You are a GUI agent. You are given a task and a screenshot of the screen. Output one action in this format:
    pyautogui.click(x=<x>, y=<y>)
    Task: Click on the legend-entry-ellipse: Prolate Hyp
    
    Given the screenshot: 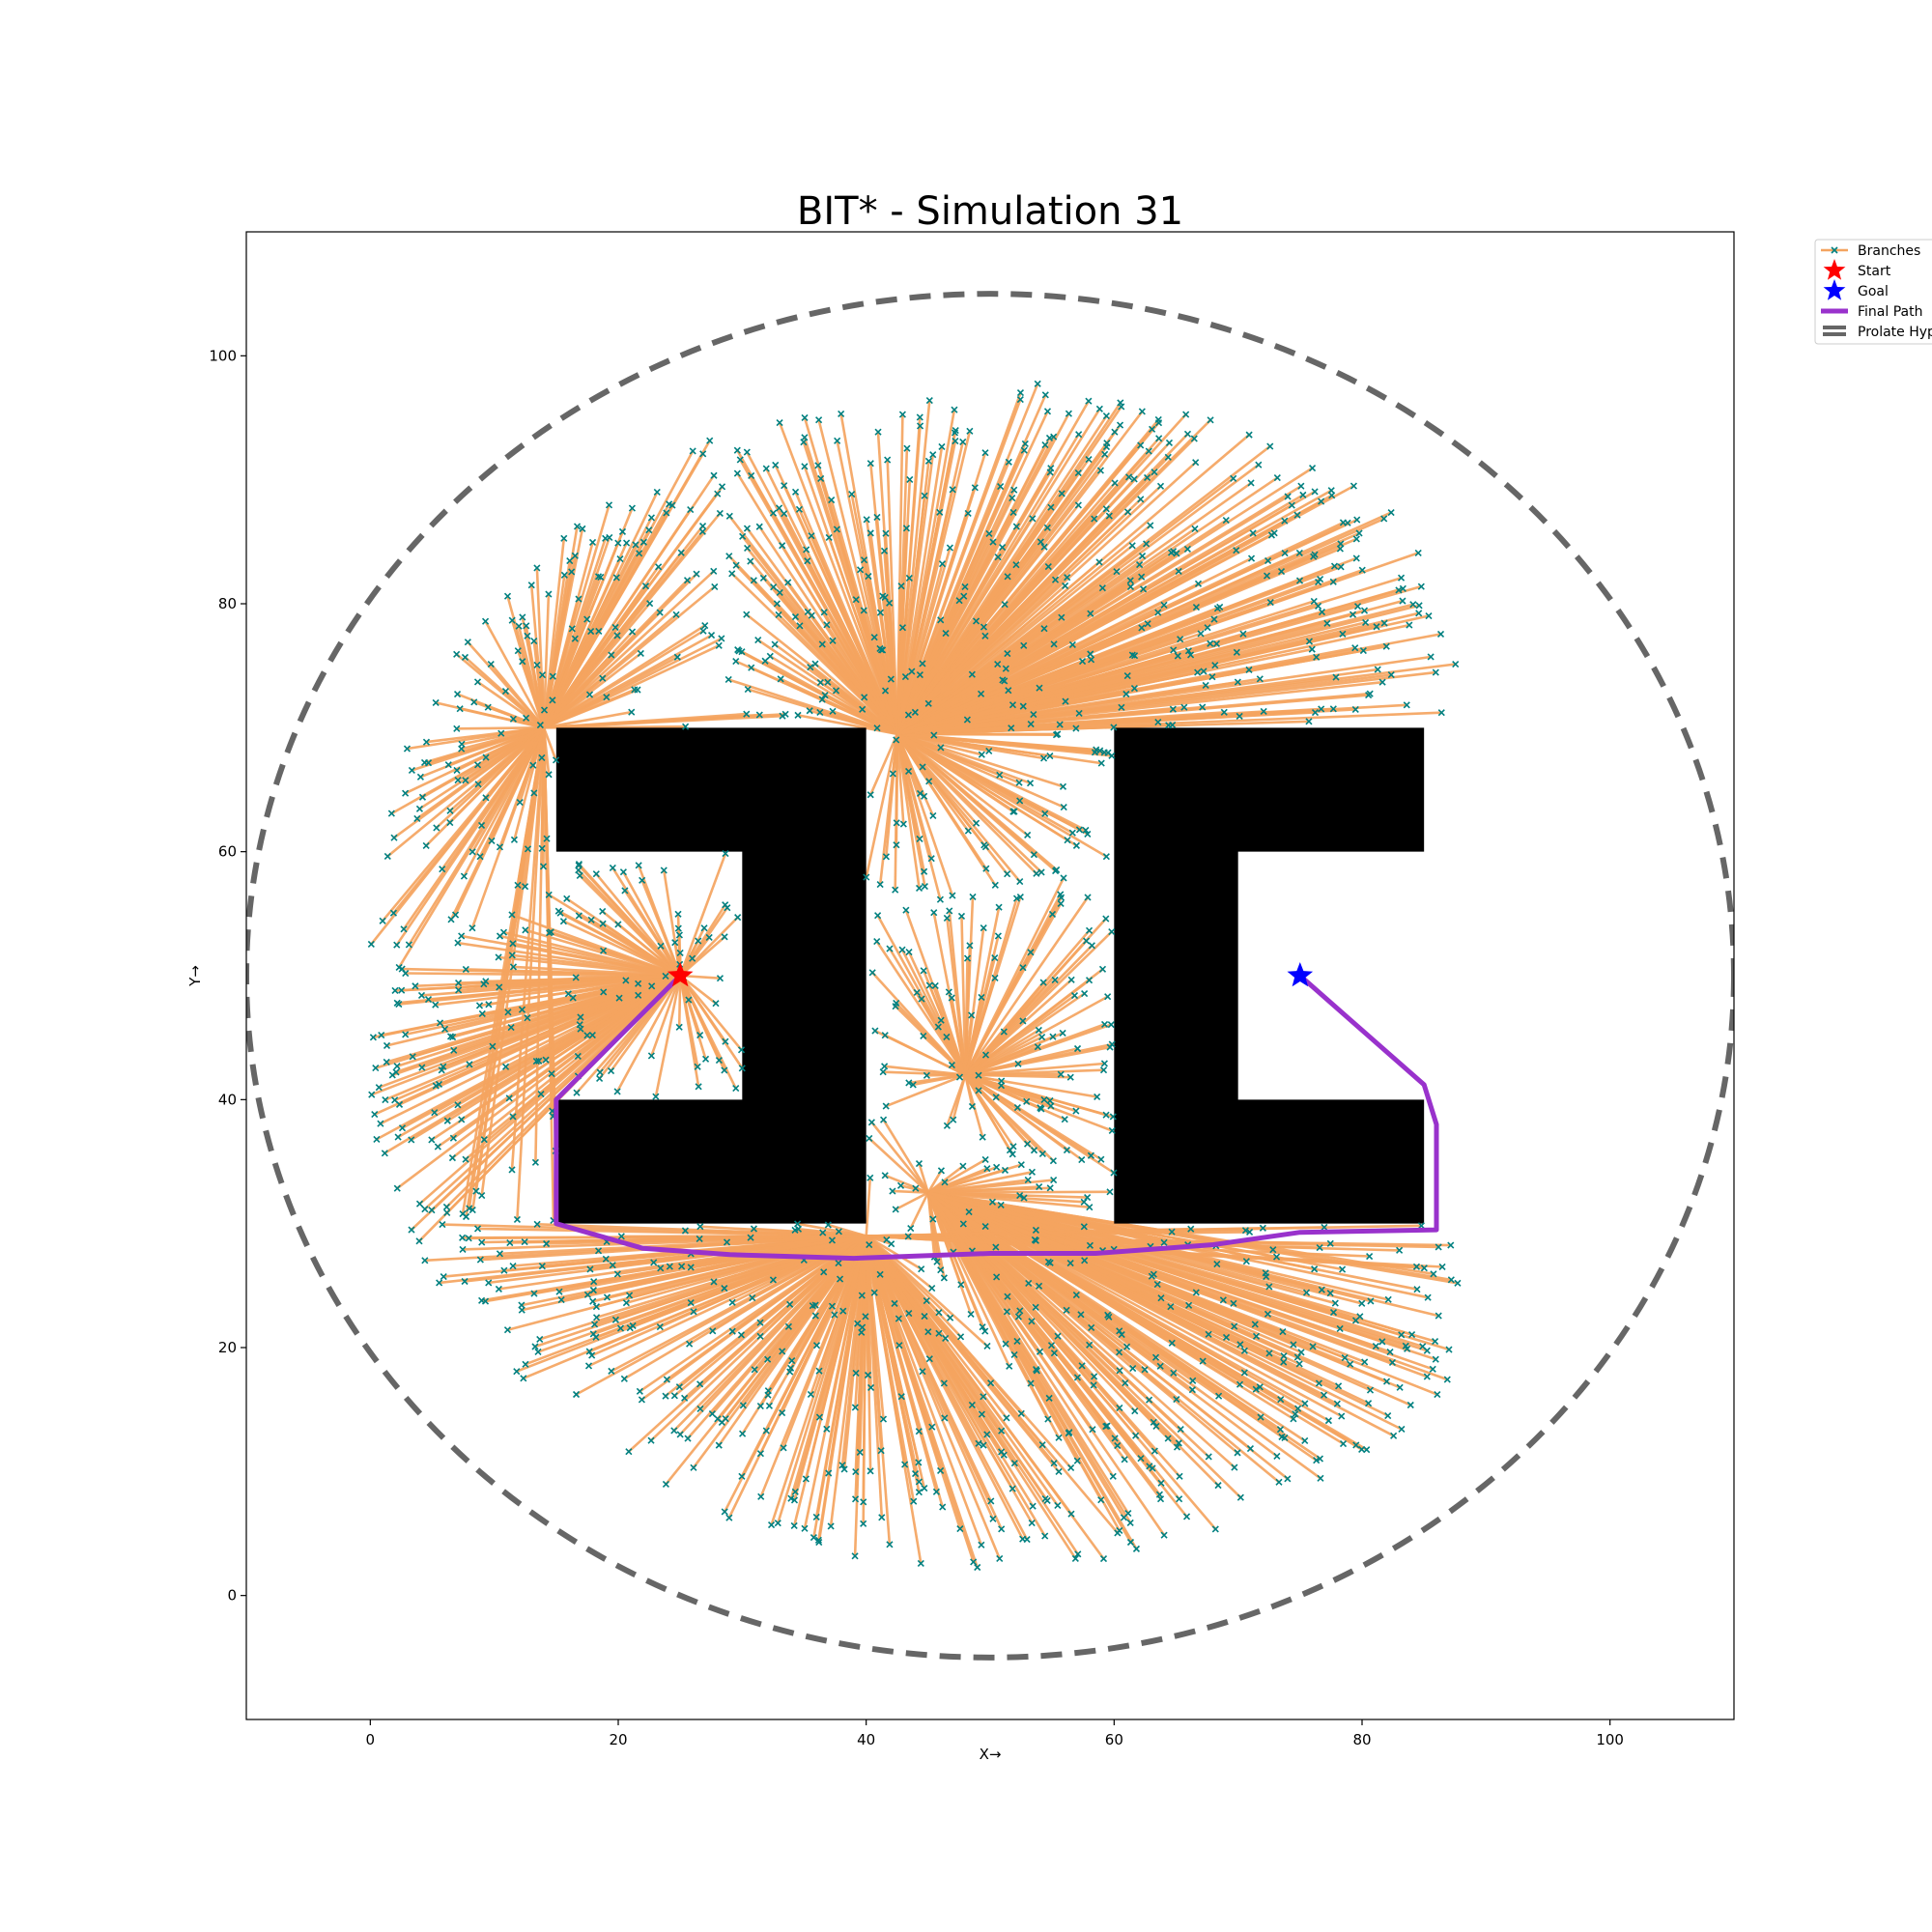 What is the action you would take?
    pyautogui.click(x=1877, y=332)
    